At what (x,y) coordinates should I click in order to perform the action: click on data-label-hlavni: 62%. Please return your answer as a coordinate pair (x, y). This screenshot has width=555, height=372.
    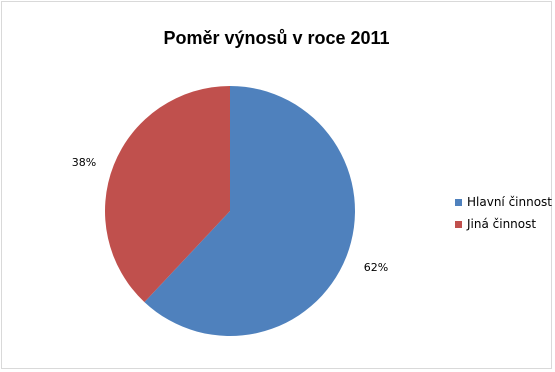
    Looking at the image, I should click on (376, 267).